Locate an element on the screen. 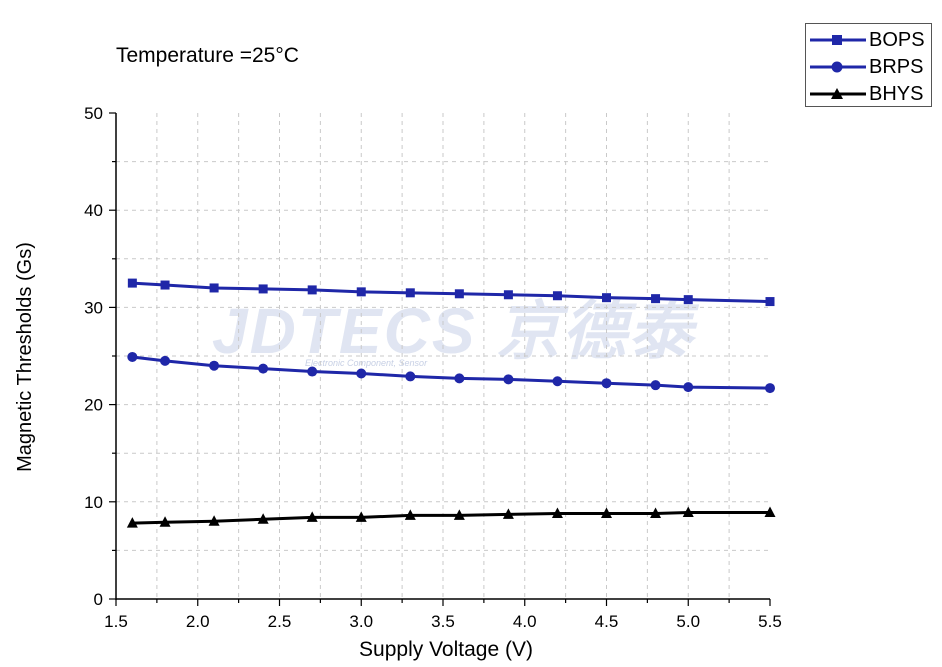 This screenshot has height=667, width=942. legend-item-bhys: BHYS is located at coordinates (868, 94).